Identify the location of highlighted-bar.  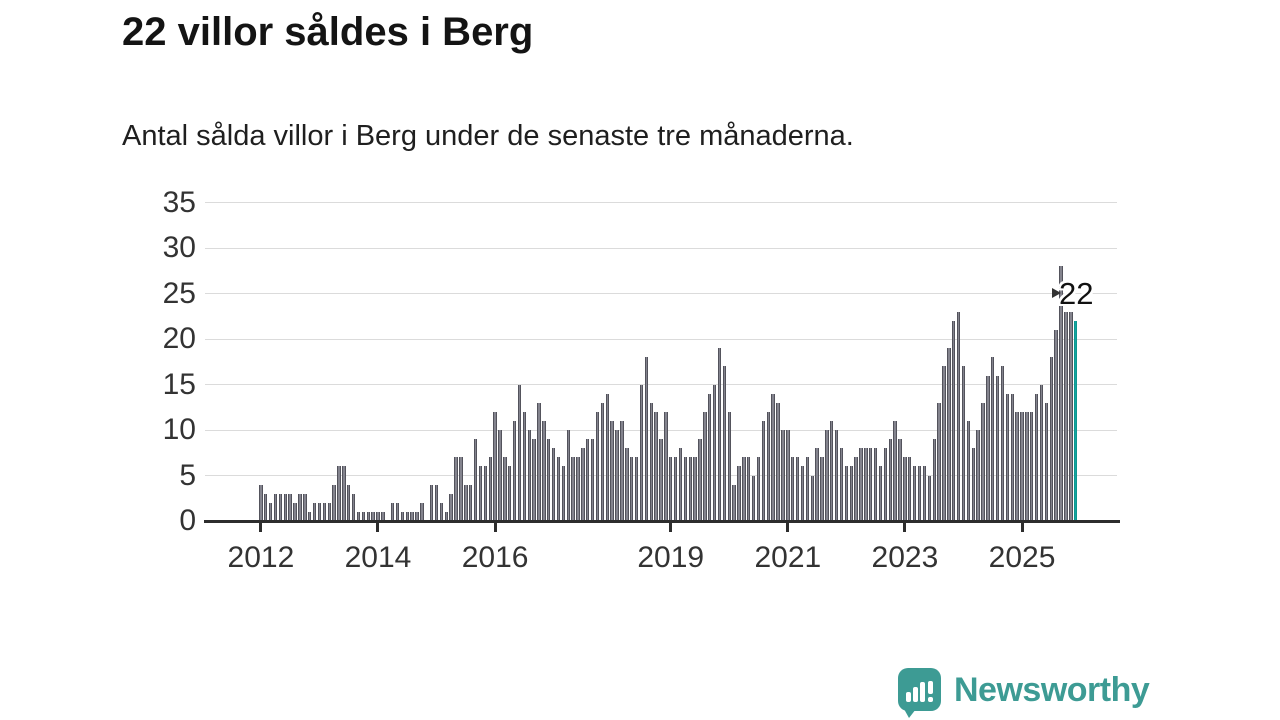
(1075, 421).